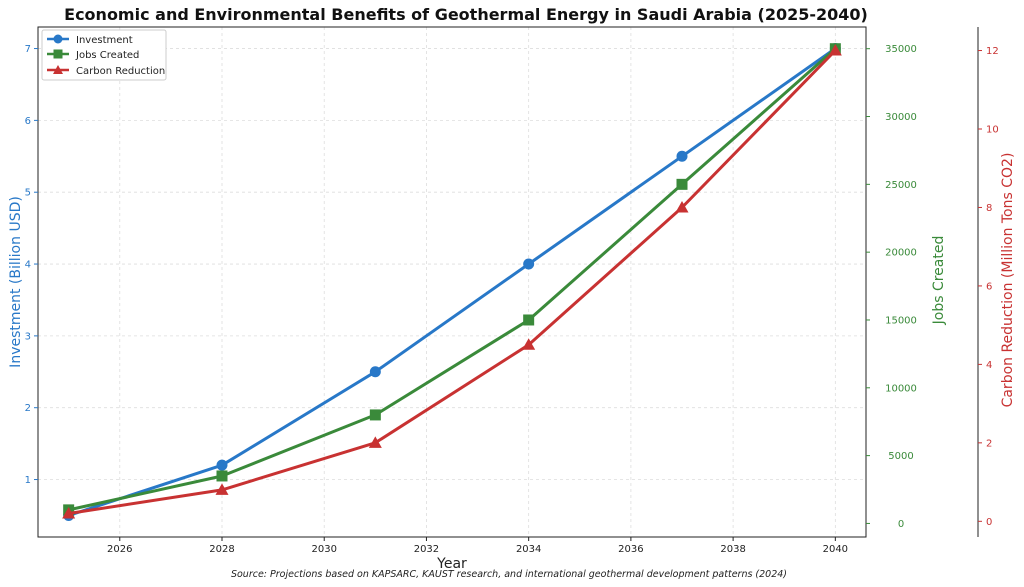 The height and width of the screenshot is (587, 1024). Describe the element at coordinates (989, 365) in the screenshot. I see `carbon-tick-label: 4` at that location.